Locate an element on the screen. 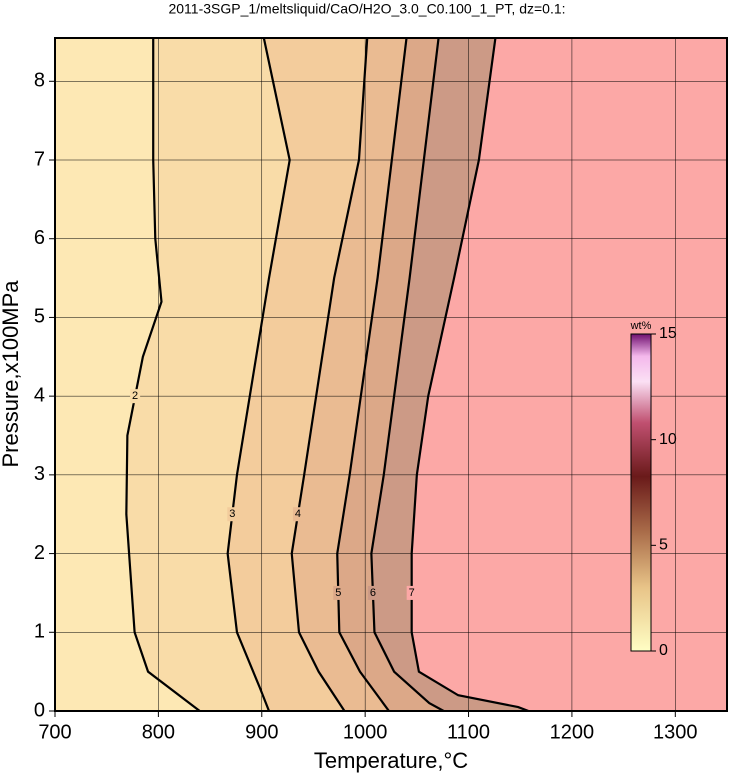 This screenshot has height=781, width=734. contour-label: 2 is located at coordinates (135, 396).